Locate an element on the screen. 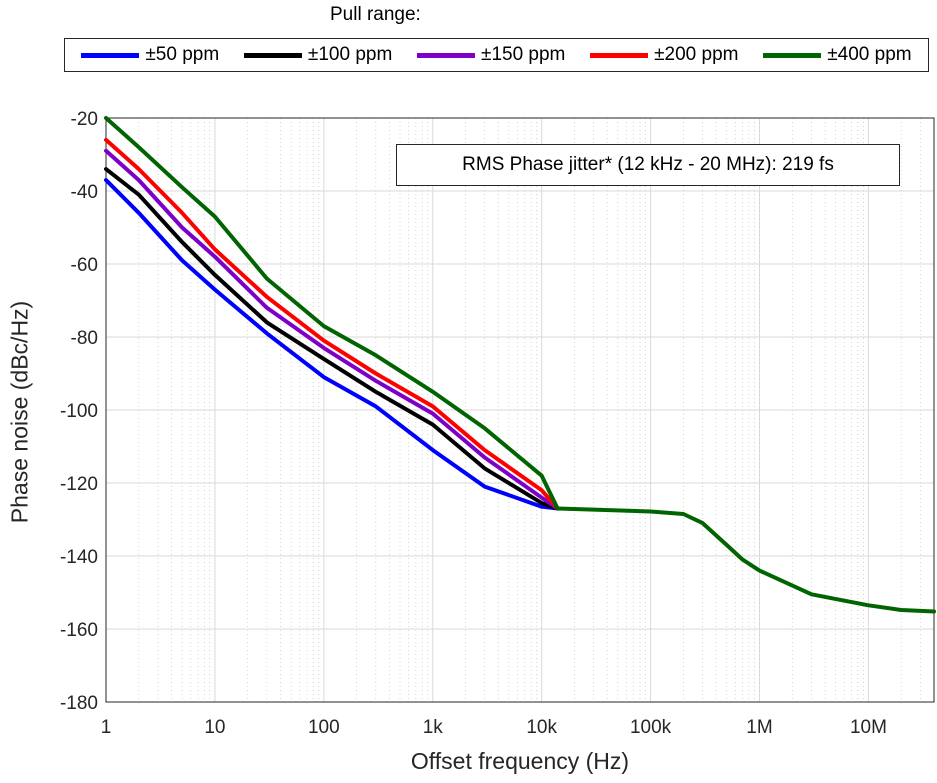 The image size is (937, 783). y-tick-label: -160 is located at coordinates (79, 630).